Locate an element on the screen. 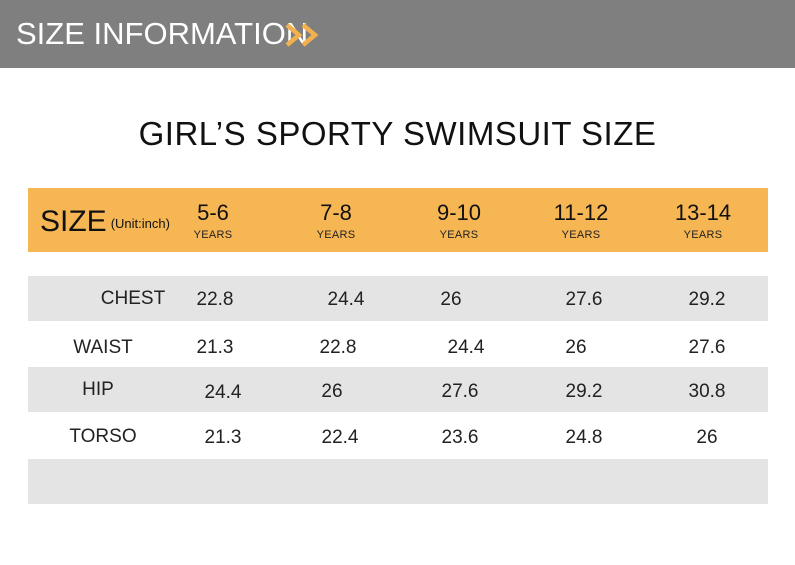 Image resolution: width=795 pixels, height=565 pixels. age-range: 11-12 is located at coordinates (581, 212).